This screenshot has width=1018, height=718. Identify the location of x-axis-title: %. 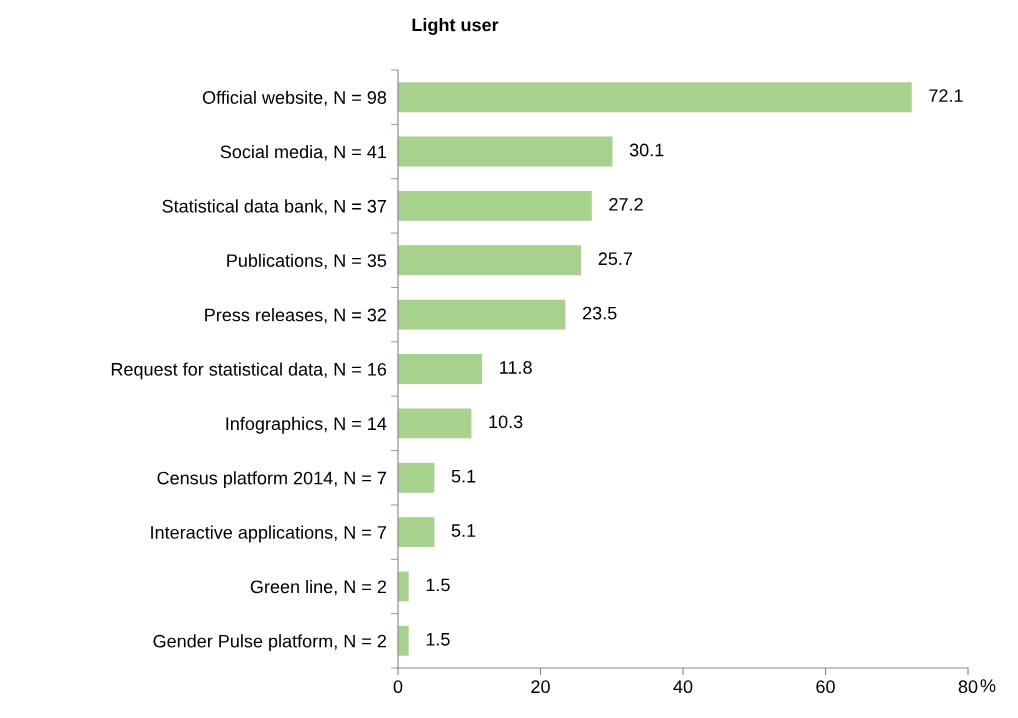
(988, 685).